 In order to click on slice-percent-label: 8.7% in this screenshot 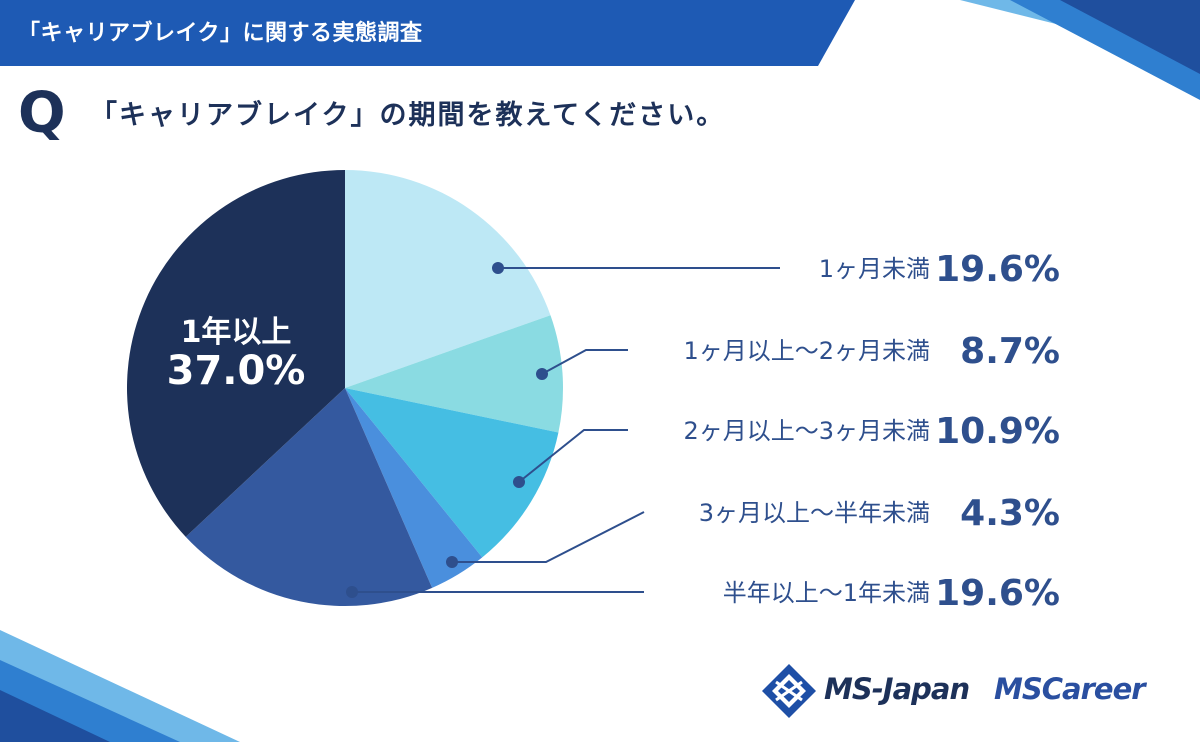, I will do `click(1010, 351)`.